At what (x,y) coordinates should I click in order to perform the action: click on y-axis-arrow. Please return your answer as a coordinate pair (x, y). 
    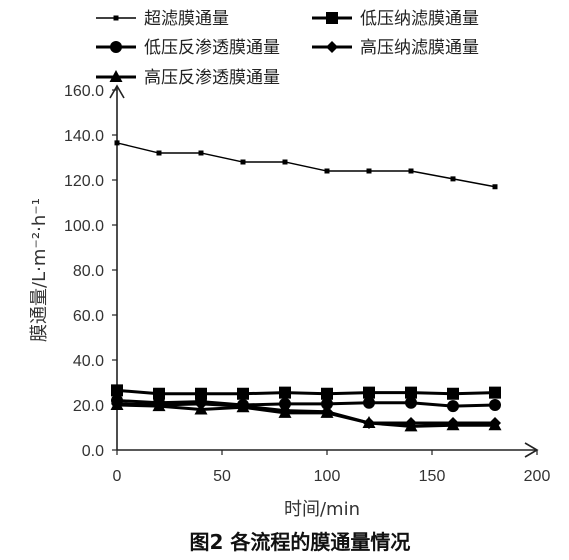
    Looking at the image, I should click on (117, 91).